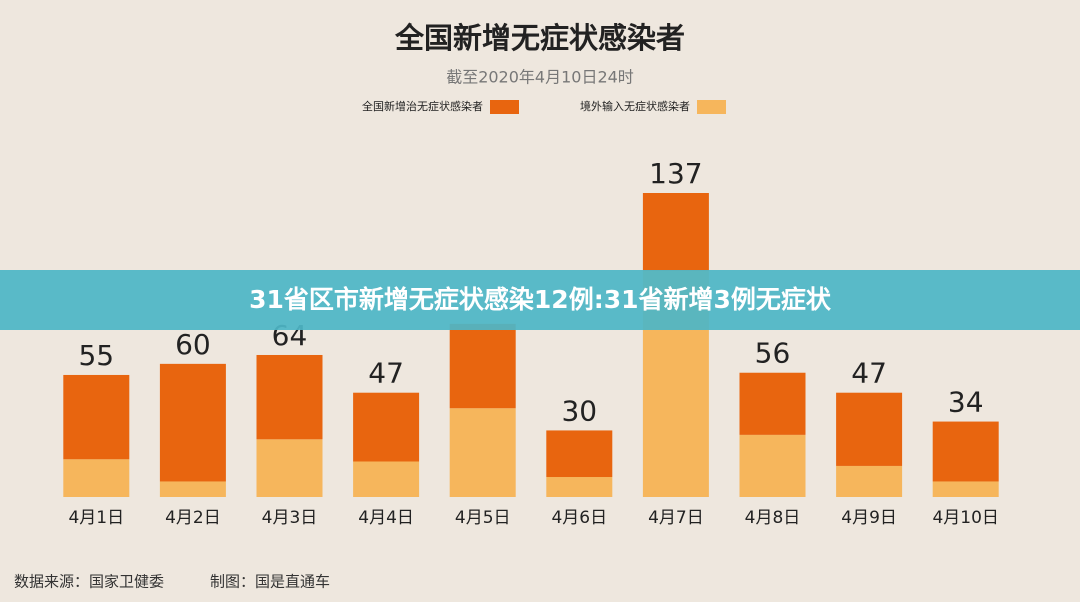 This screenshot has width=1080, height=602. What do you see at coordinates (270, 582) in the screenshot?
I see `credit-note: 制图：国是直通车` at bounding box center [270, 582].